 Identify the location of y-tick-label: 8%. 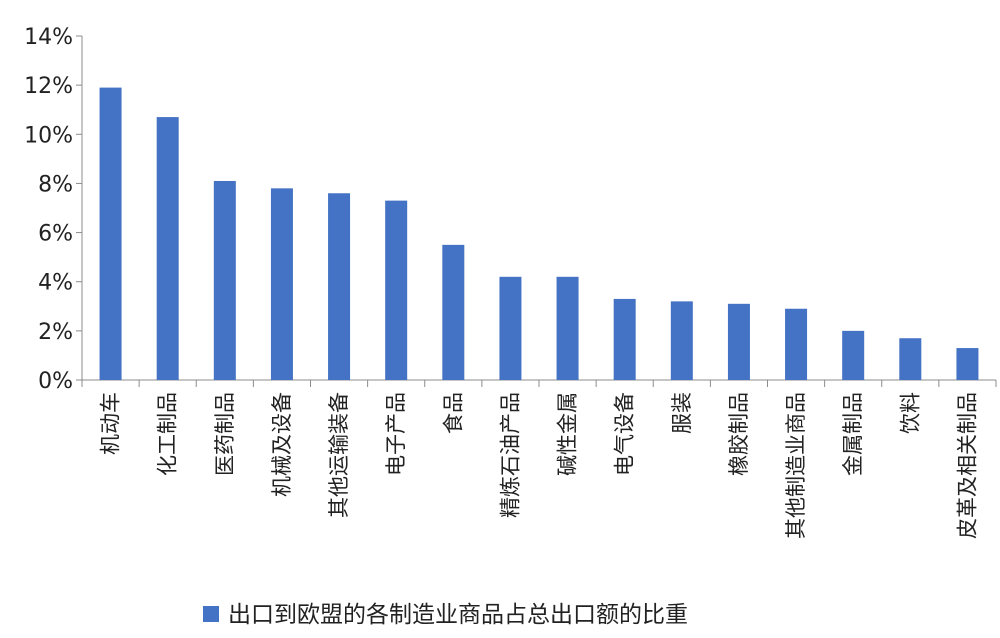
(55, 184).